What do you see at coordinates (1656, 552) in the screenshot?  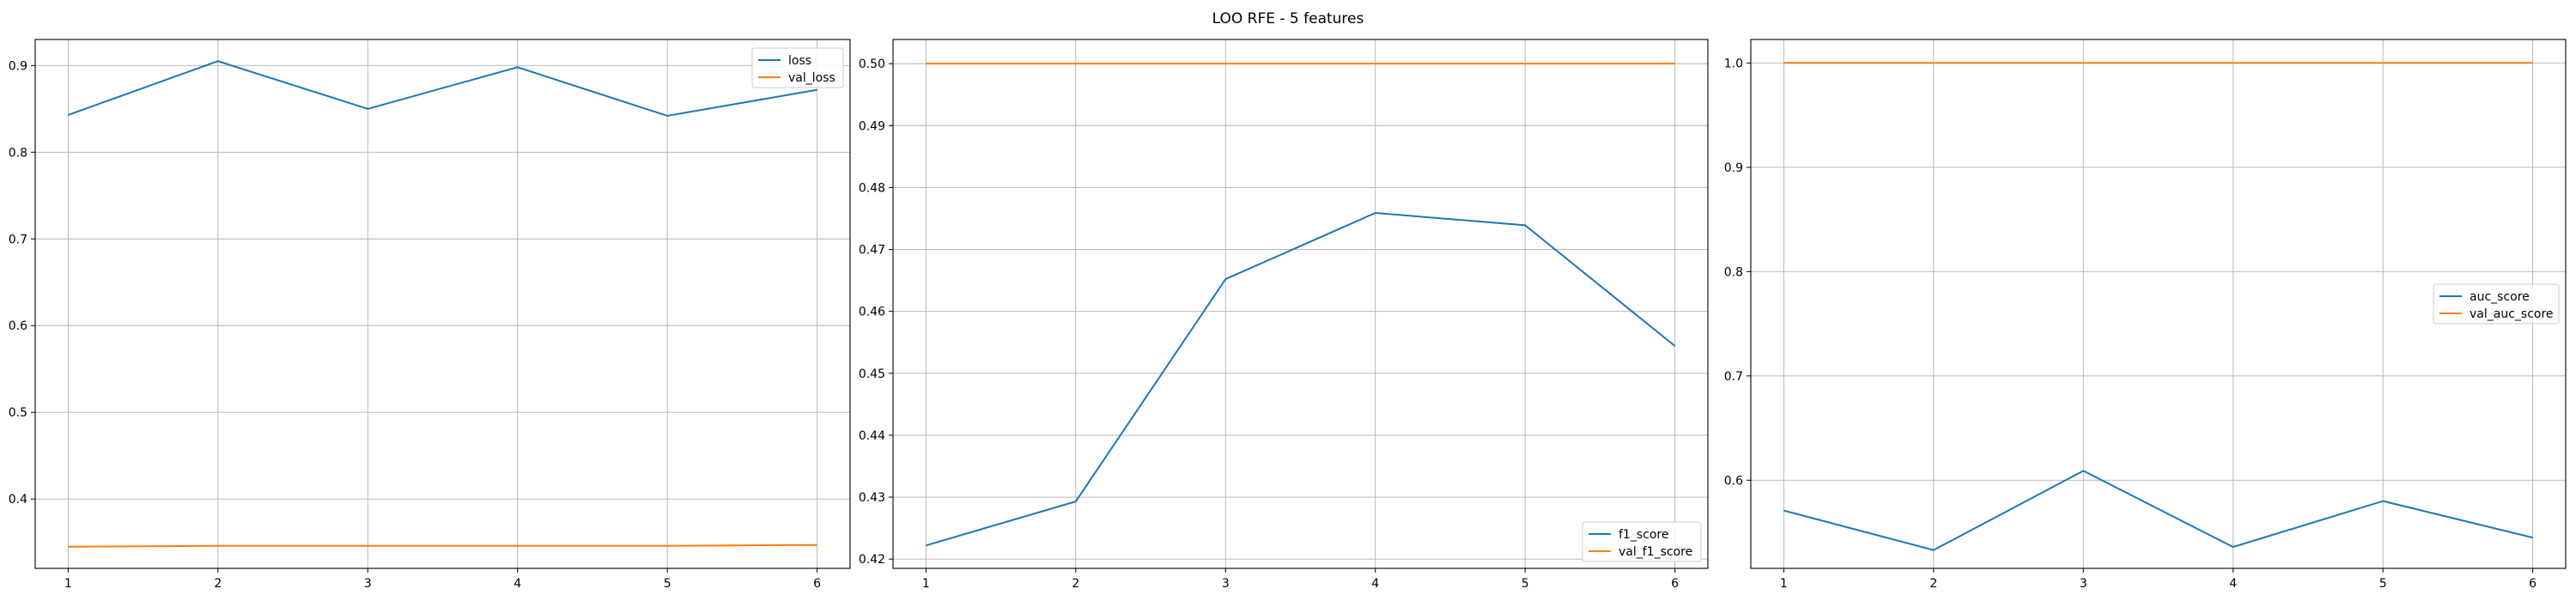 I see `legend-label: val_f1_score` at bounding box center [1656, 552].